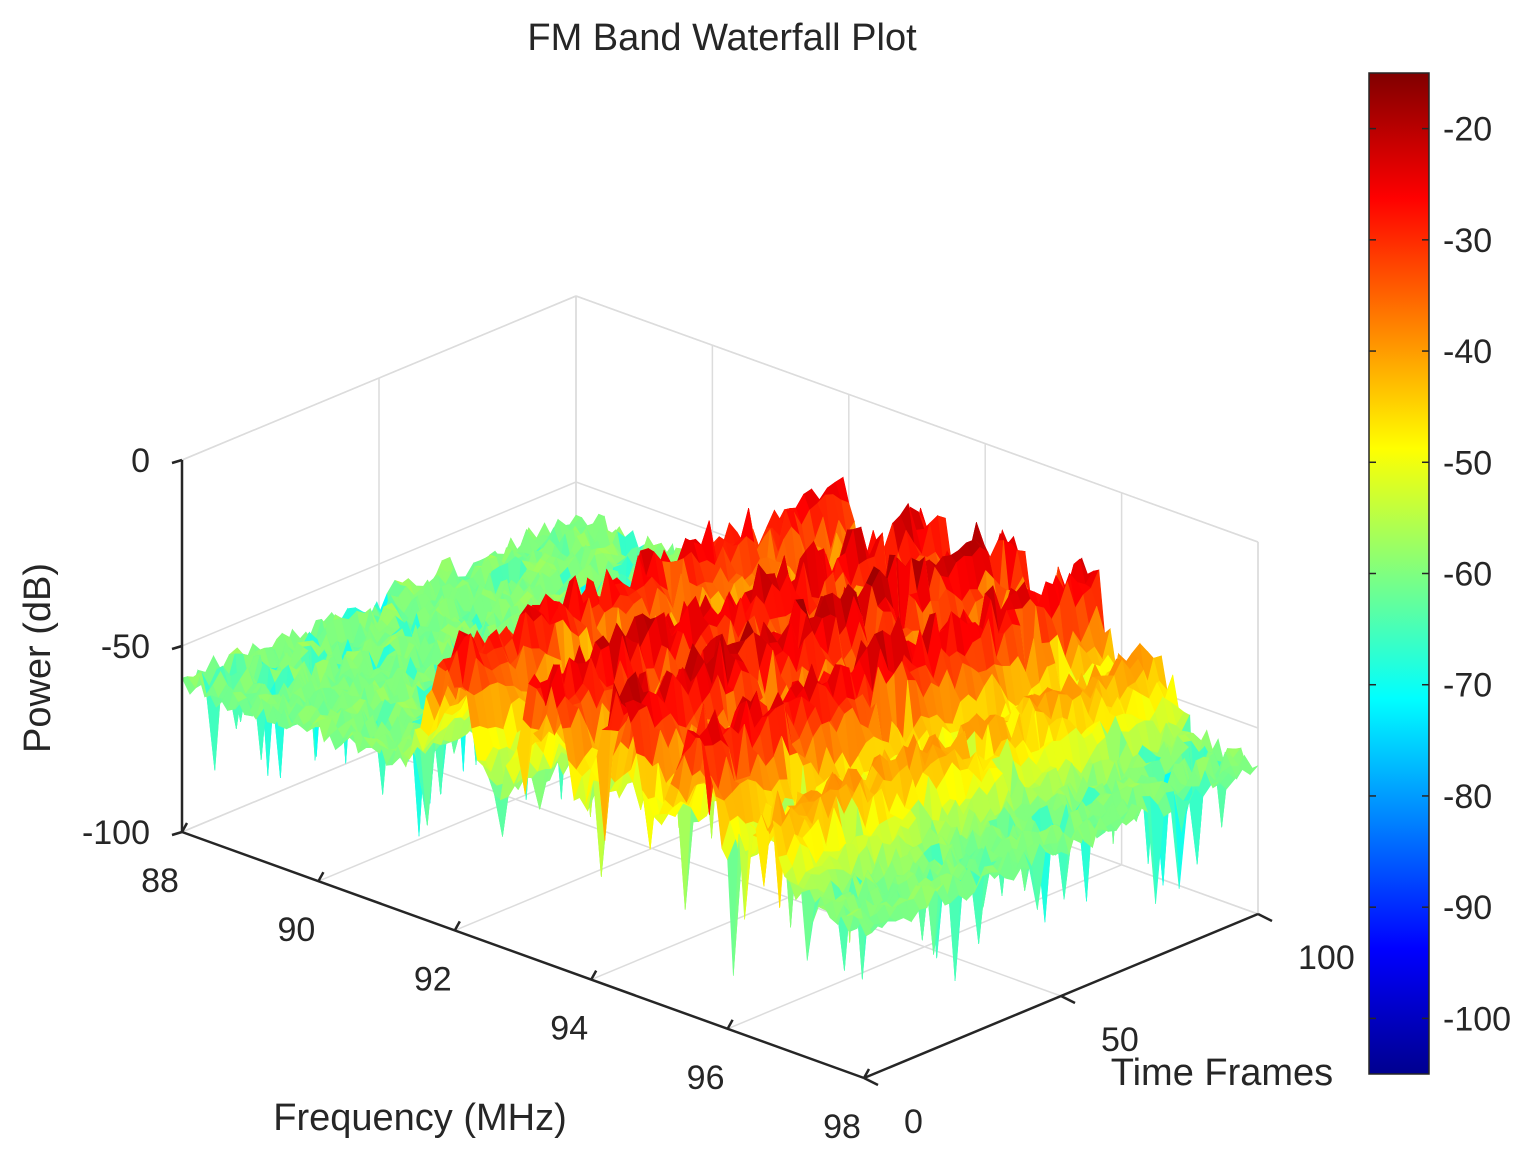  What do you see at coordinates (720, 873) in the screenshot?
I see `grid-line-y-floor` at bounding box center [720, 873].